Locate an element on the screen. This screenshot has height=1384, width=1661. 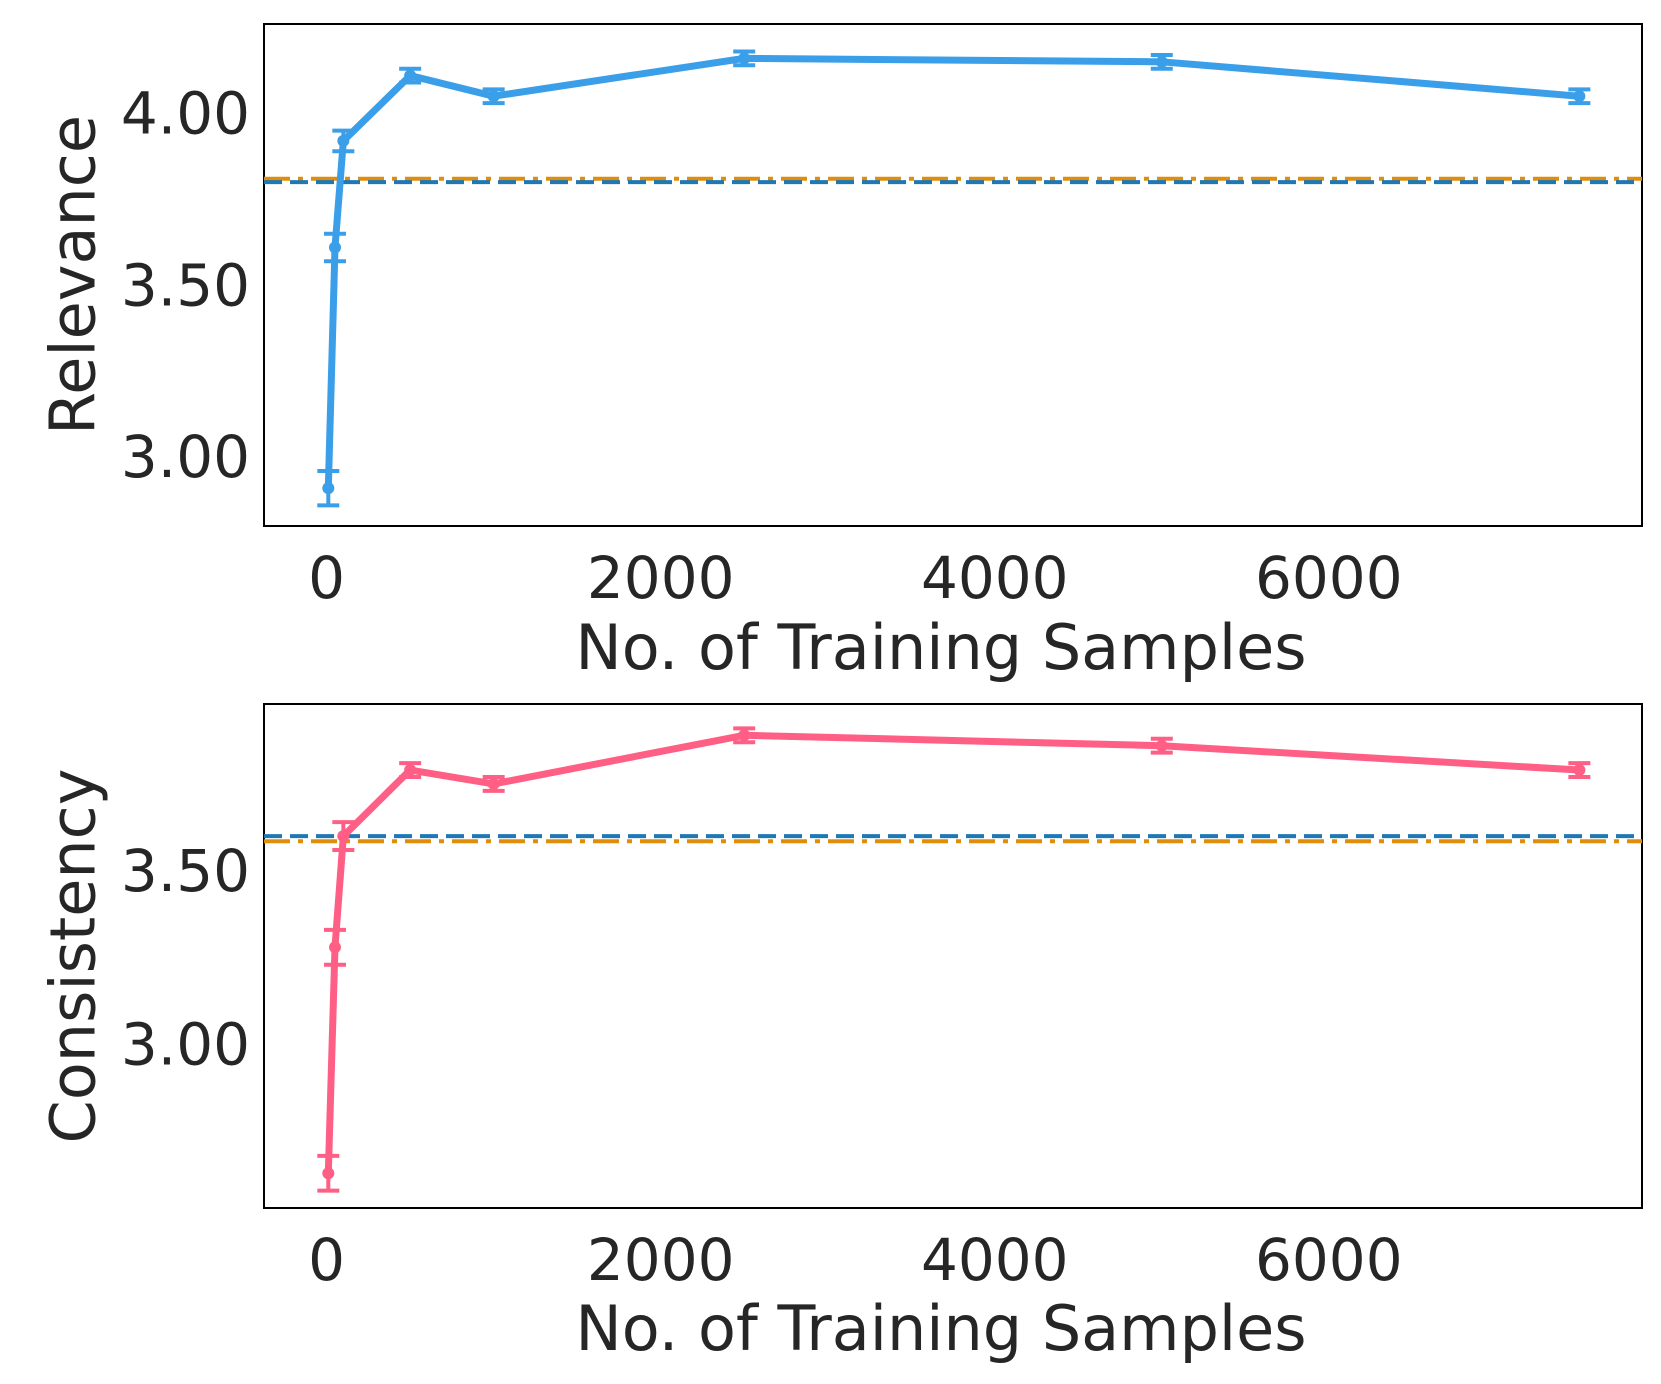
y-tick-label: 4.00 is located at coordinates (185, 113).